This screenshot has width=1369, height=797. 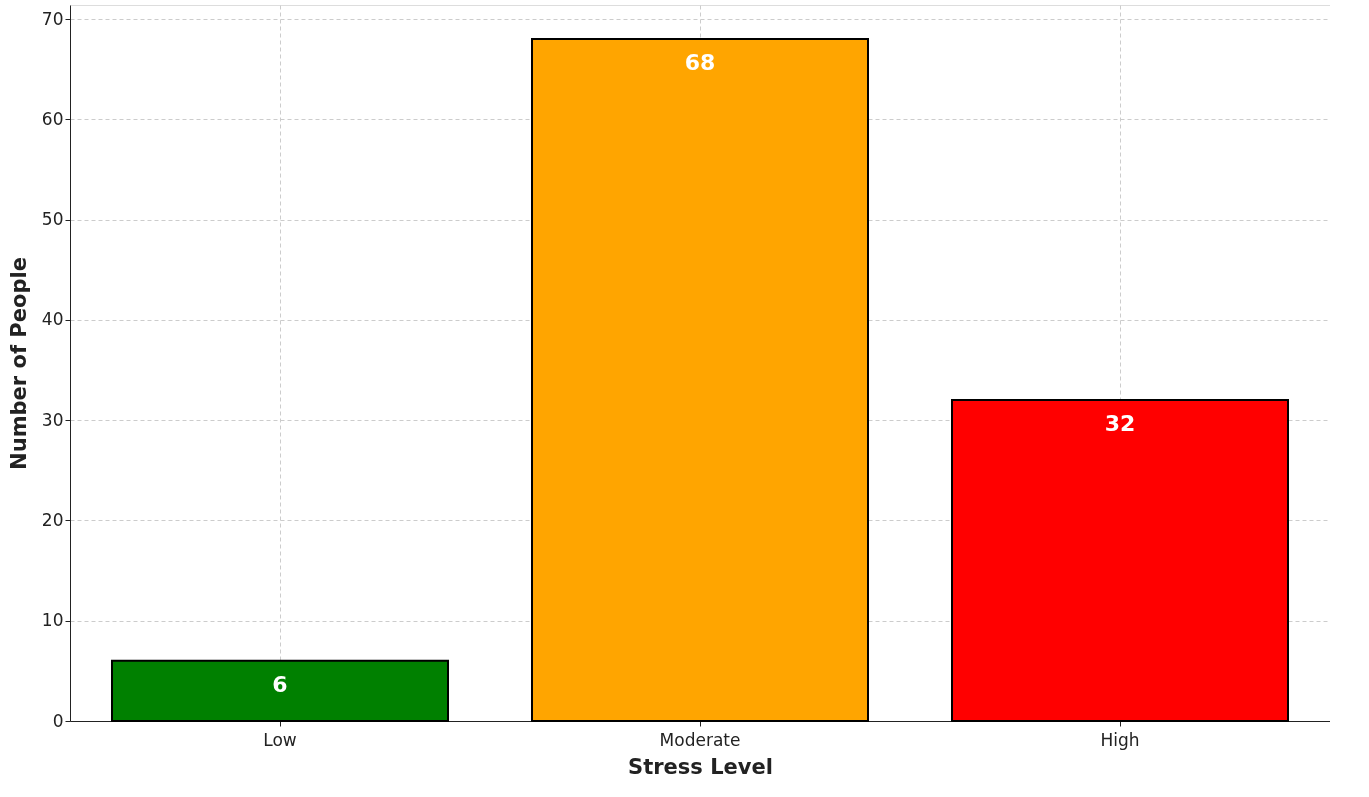 I want to click on data-label: 68, so click(x=700, y=63).